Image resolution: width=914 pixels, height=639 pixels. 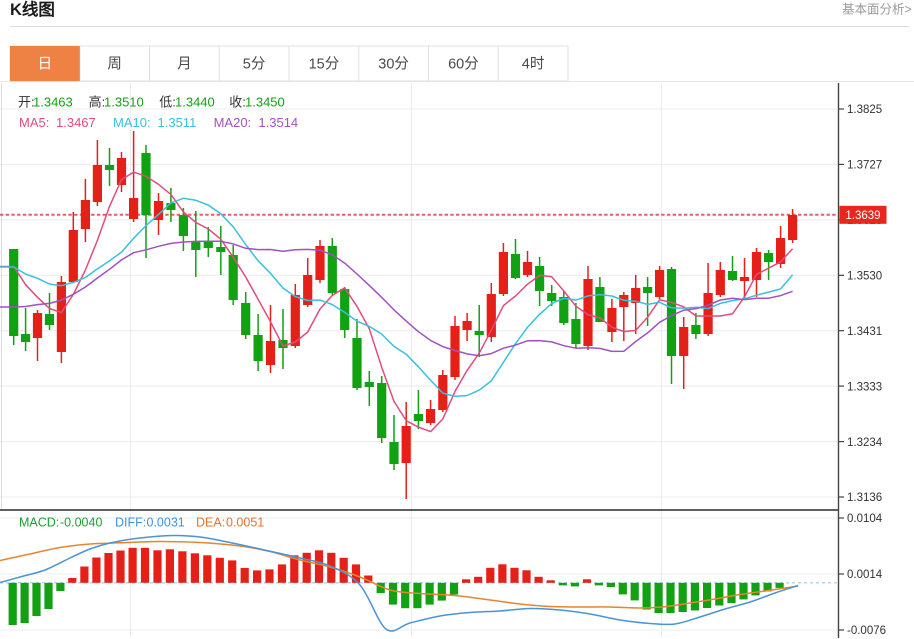 I want to click on svg-text: 月, so click(x=184, y=65).